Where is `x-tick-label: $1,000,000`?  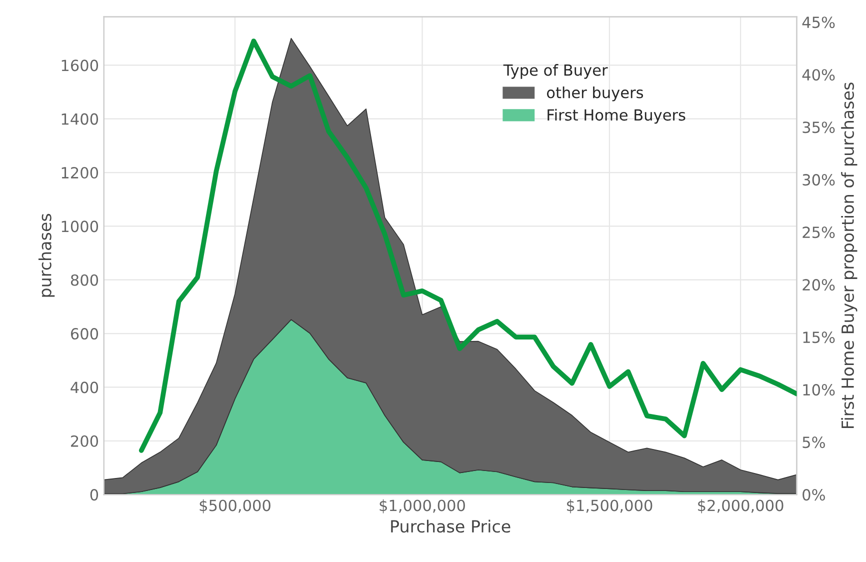
x-tick-label: $1,000,000 is located at coordinates (422, 506).